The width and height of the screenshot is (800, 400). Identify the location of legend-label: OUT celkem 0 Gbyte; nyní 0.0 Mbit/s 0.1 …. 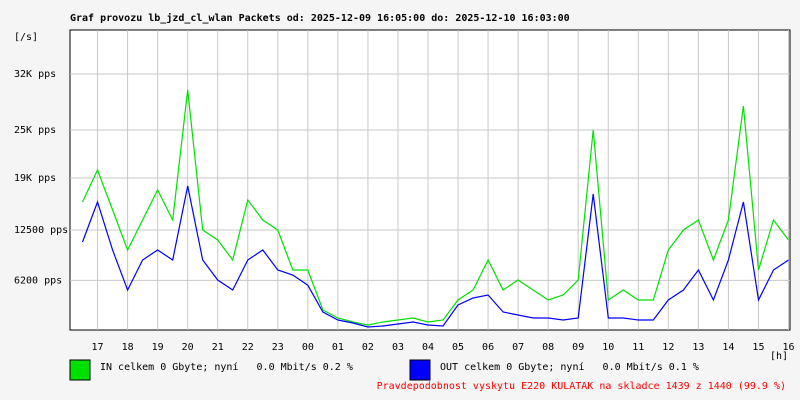
(569, 367).